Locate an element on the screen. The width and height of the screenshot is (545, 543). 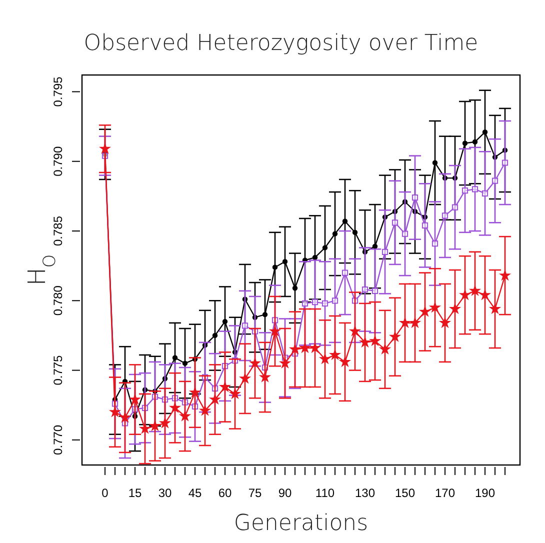
x-tick-label: 60 is located at coordinates (225, 493).